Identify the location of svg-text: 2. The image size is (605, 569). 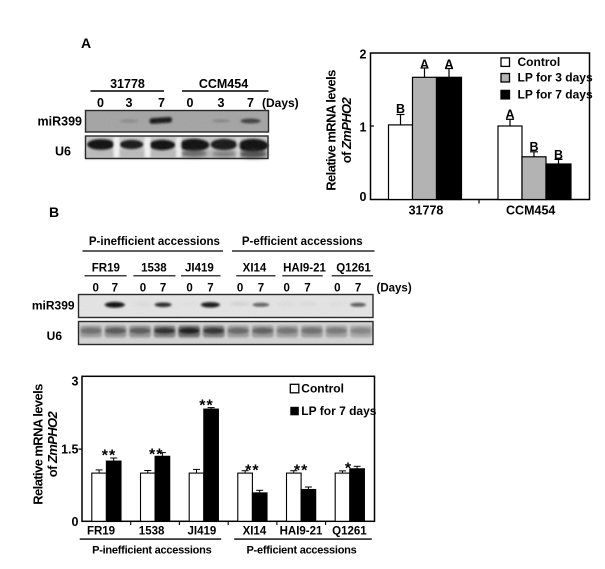
(363, 55).